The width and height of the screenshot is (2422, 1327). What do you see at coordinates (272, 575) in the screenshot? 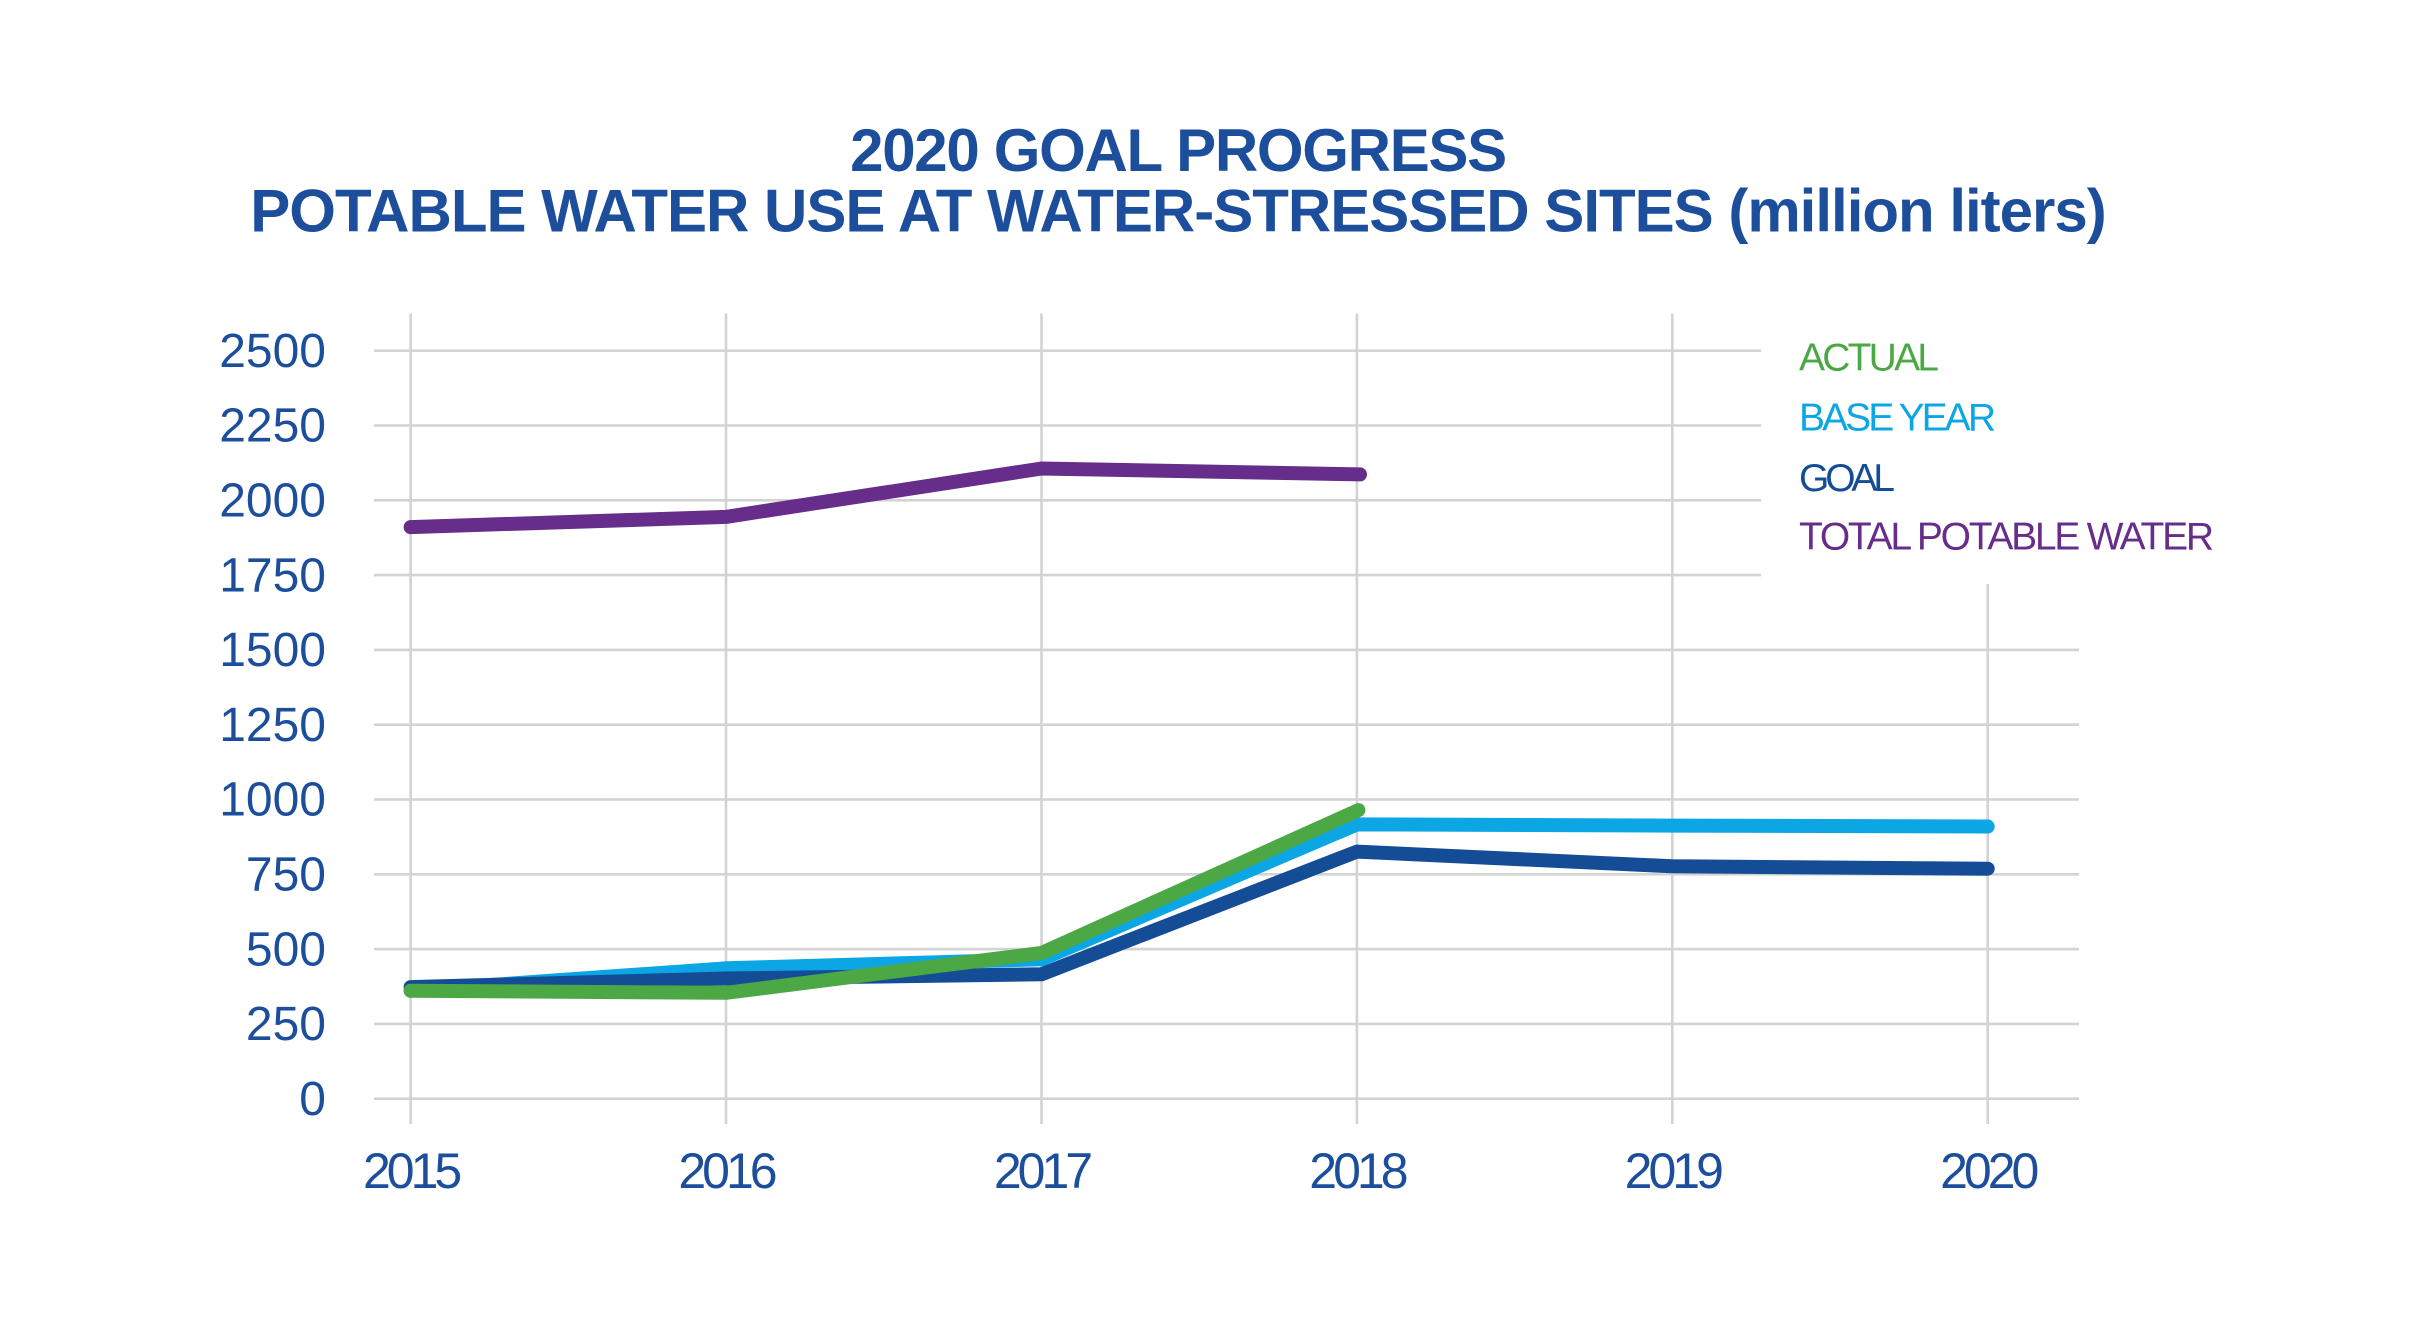
I see `svg-text: 1750` at bounding box center [272, 575].